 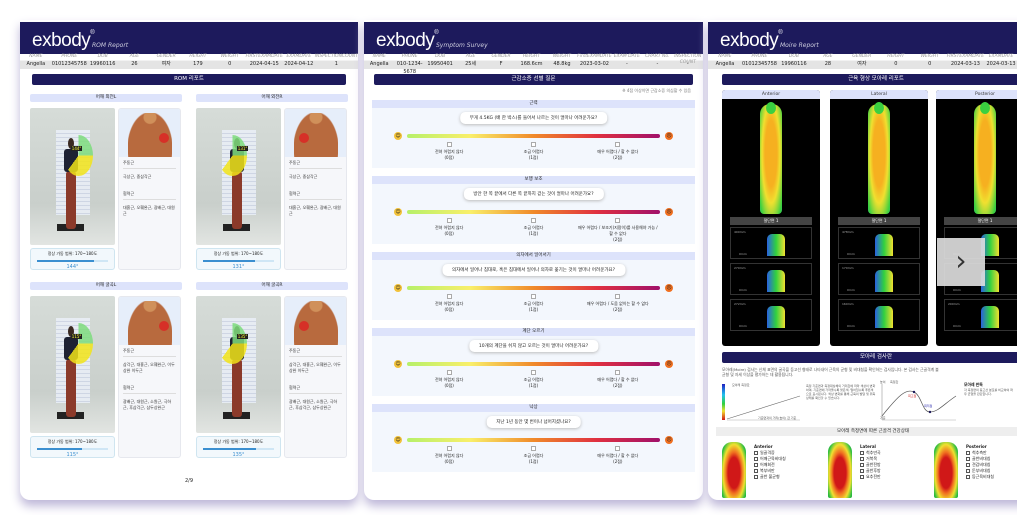 What do you see at coordinates (770, 459) in the screenshot?
I see `checklist-item: 어깨근육비대칭` at bounding box center [770, 459].